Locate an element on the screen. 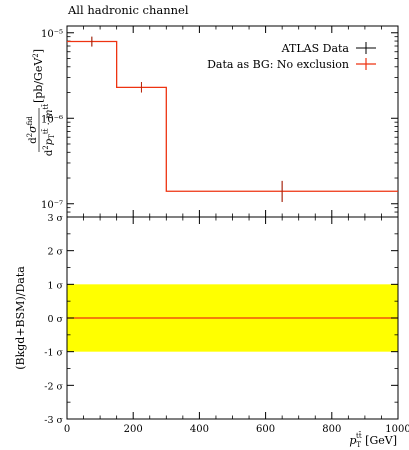 This screenshot has height=450, width=409. svg-text: [pb/GeV2] is located at coordinates (38, 76).